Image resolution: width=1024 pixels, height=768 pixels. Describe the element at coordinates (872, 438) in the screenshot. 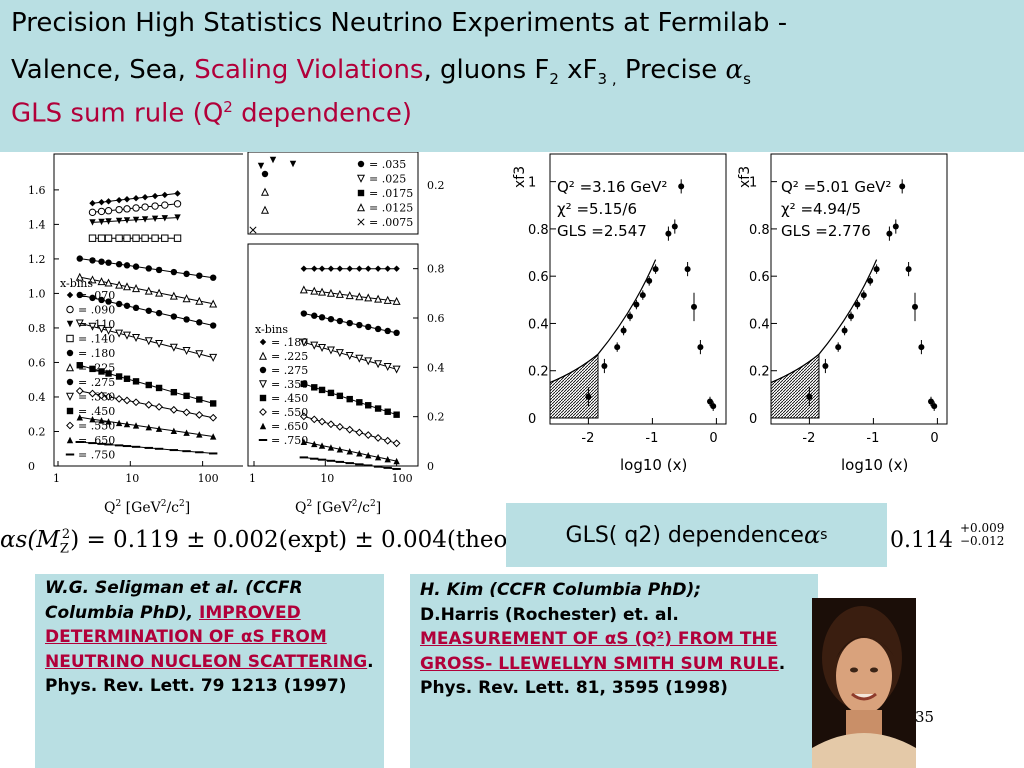

I see `x-tick-label: -1` at that location.